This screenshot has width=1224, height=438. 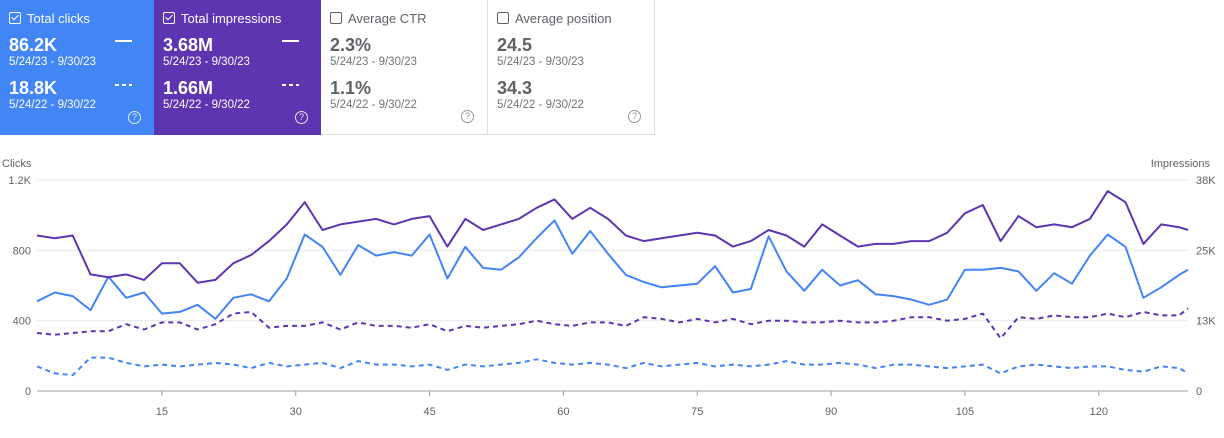 I want to click on x-tick-label: 30, so click(x=296, y=412).